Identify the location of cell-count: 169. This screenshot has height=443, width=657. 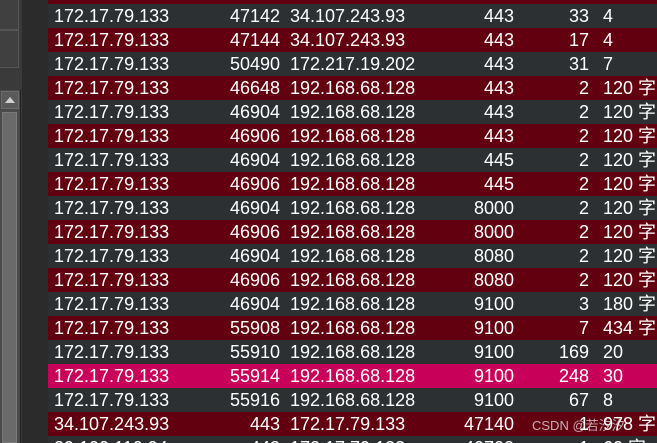
(573, 352).